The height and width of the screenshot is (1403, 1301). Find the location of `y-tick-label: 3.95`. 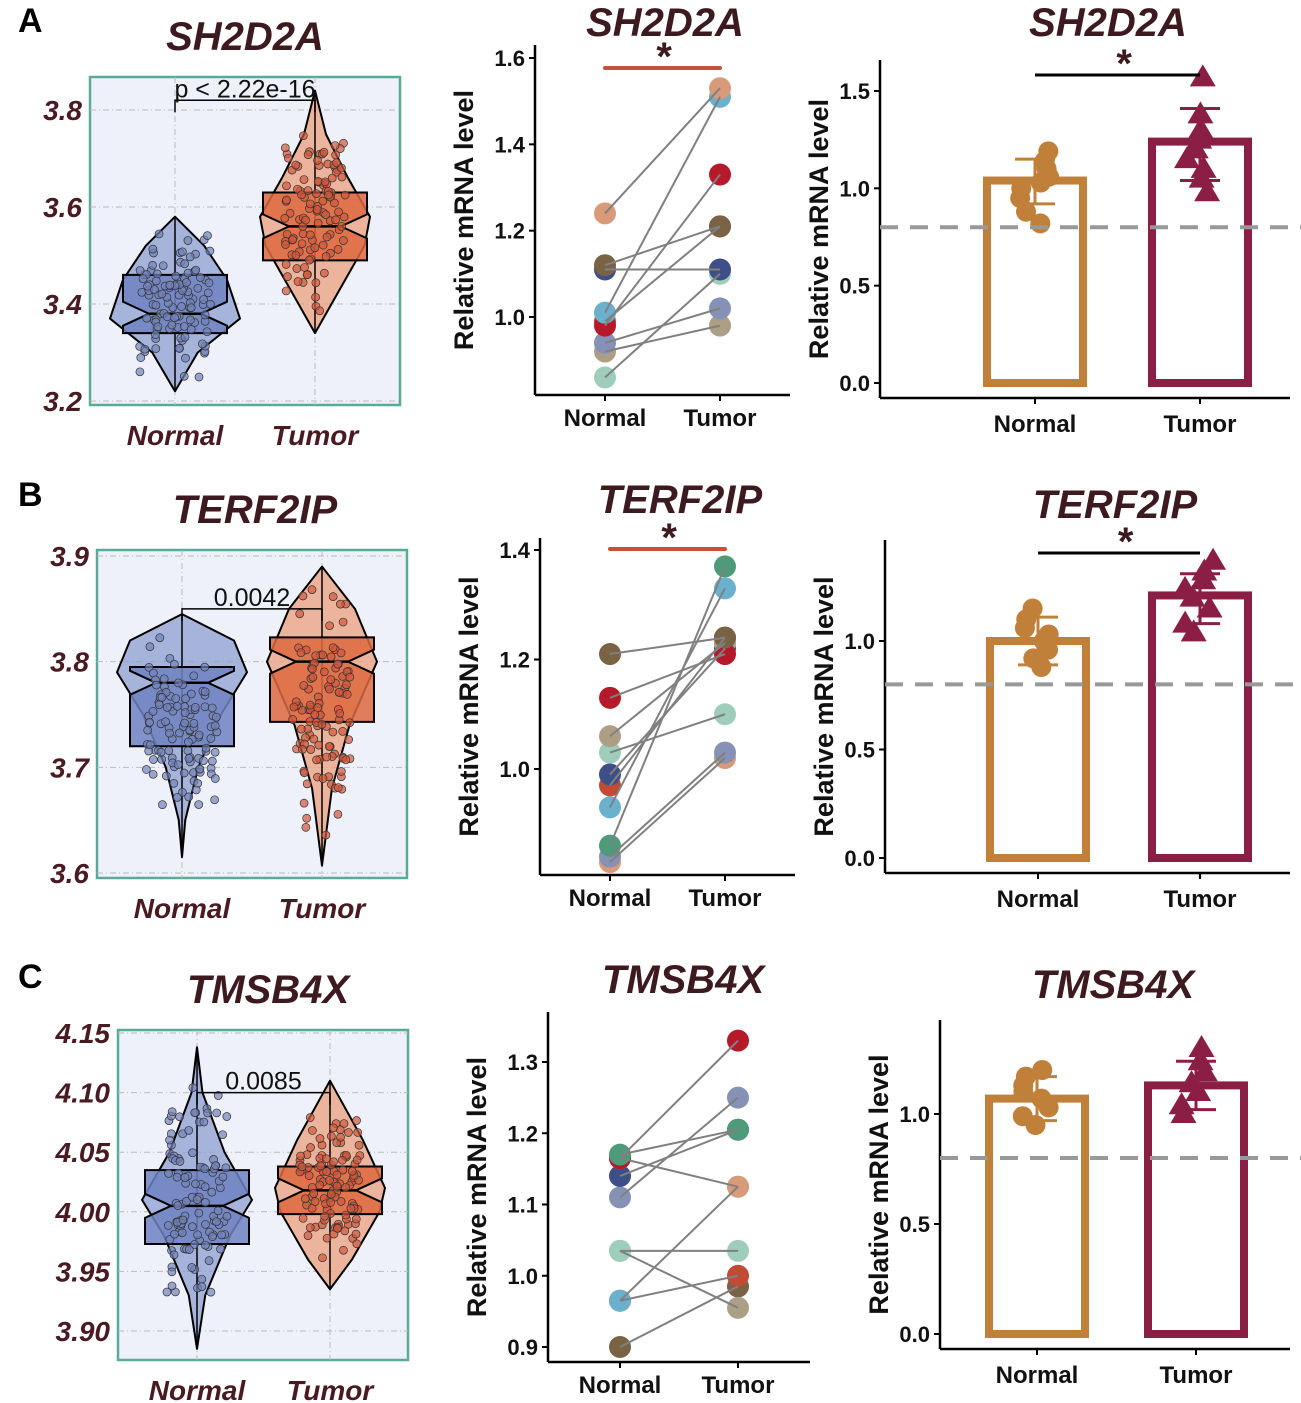

y-tick-label: 3.95 is located at coordinates (83, 1271).